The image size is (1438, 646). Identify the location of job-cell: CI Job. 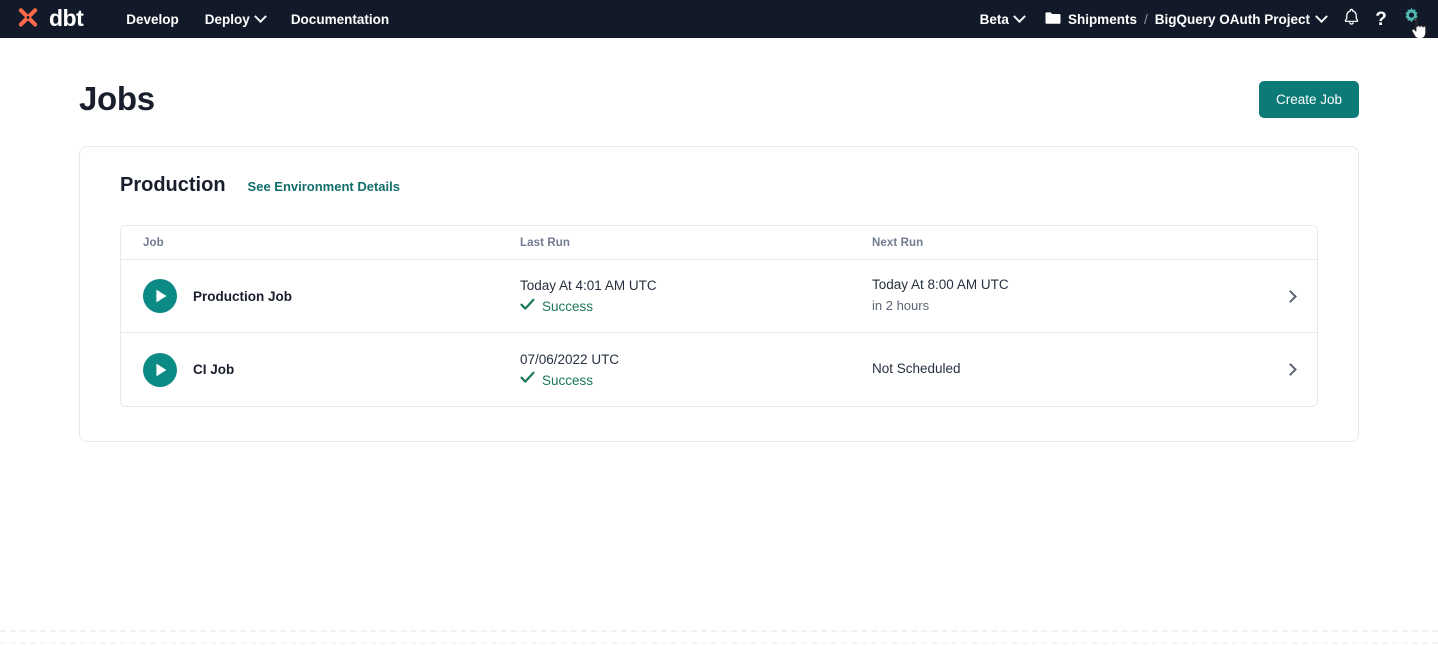
(331, 369).